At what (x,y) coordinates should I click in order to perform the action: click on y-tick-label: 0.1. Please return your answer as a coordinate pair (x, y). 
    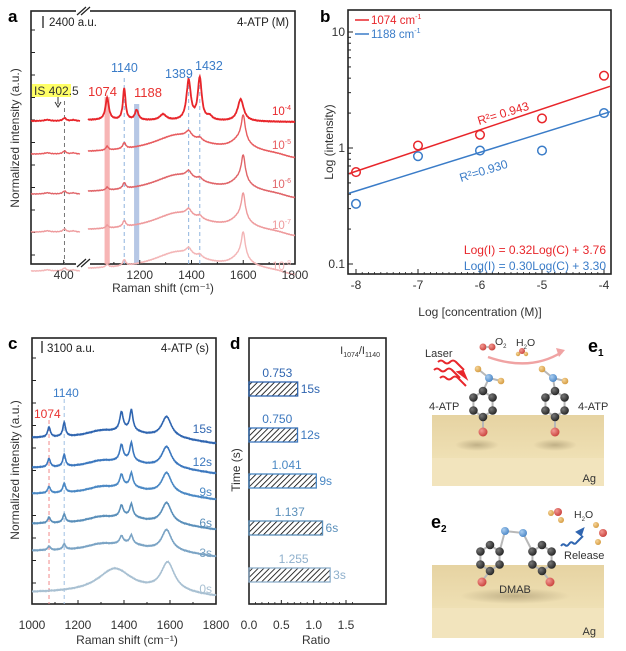
    Looking at the image, I should click on (336, 264).